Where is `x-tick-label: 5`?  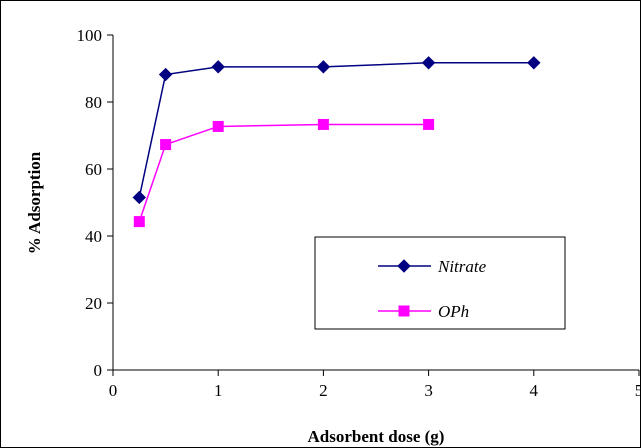 x-tick-label: 5 is located at coordinates (638, 390).